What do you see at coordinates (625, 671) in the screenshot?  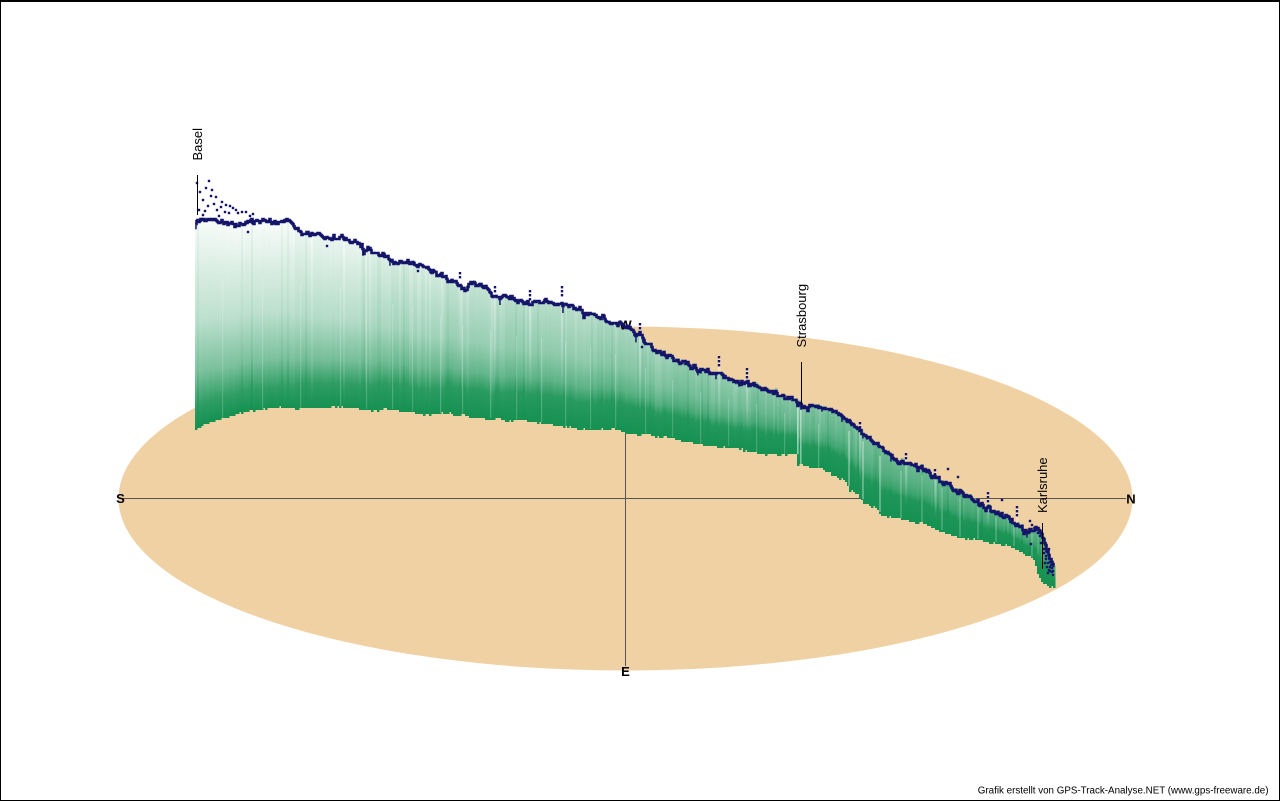 I see `svg-text: E` at bounding box center [625, 671].